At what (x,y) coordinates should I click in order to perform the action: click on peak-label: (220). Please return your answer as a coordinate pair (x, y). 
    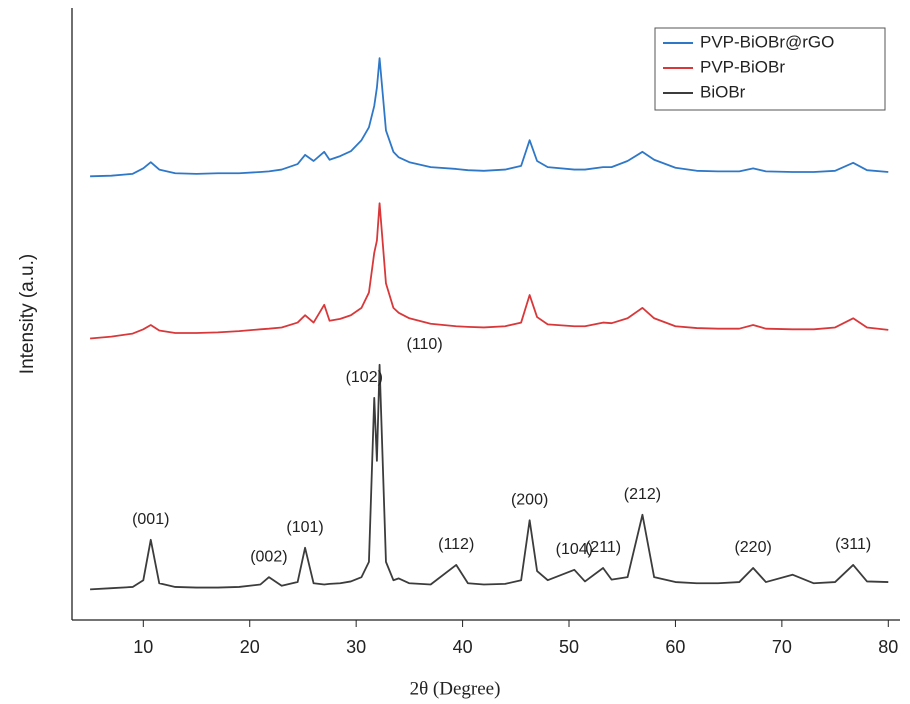
    Looking at the image, I should click on (752, 547).